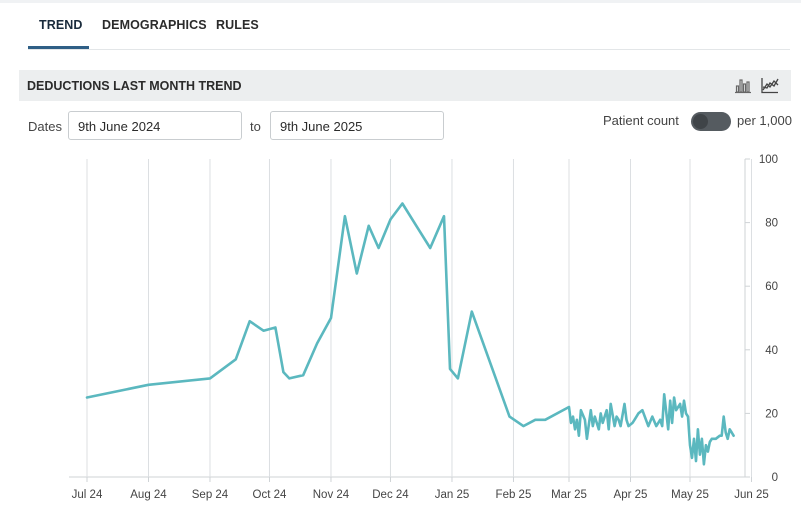 This screenshot has height=511, width=801. What do you see at coordinates (357, 125) in the screenshot?
I see `date-to-input: 9th June 2025` at bounding box center [357, 125].